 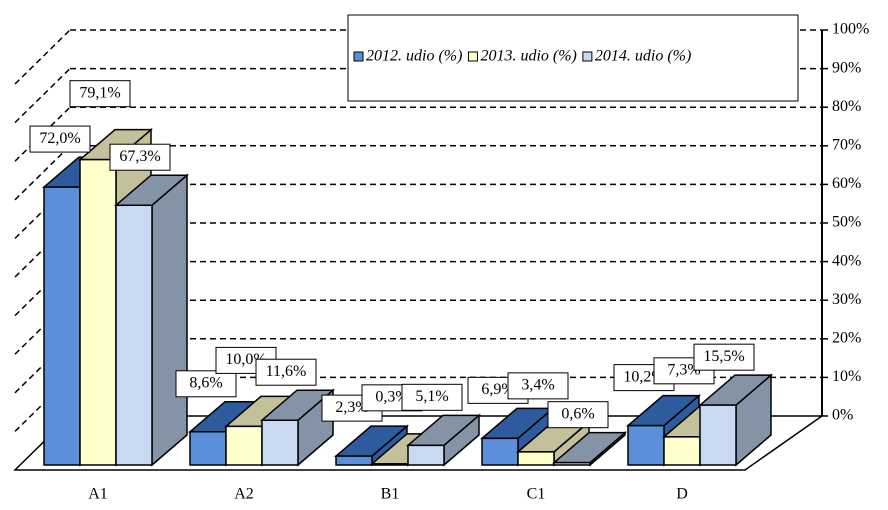 I want to click on legend, so click(x=573, y=58).